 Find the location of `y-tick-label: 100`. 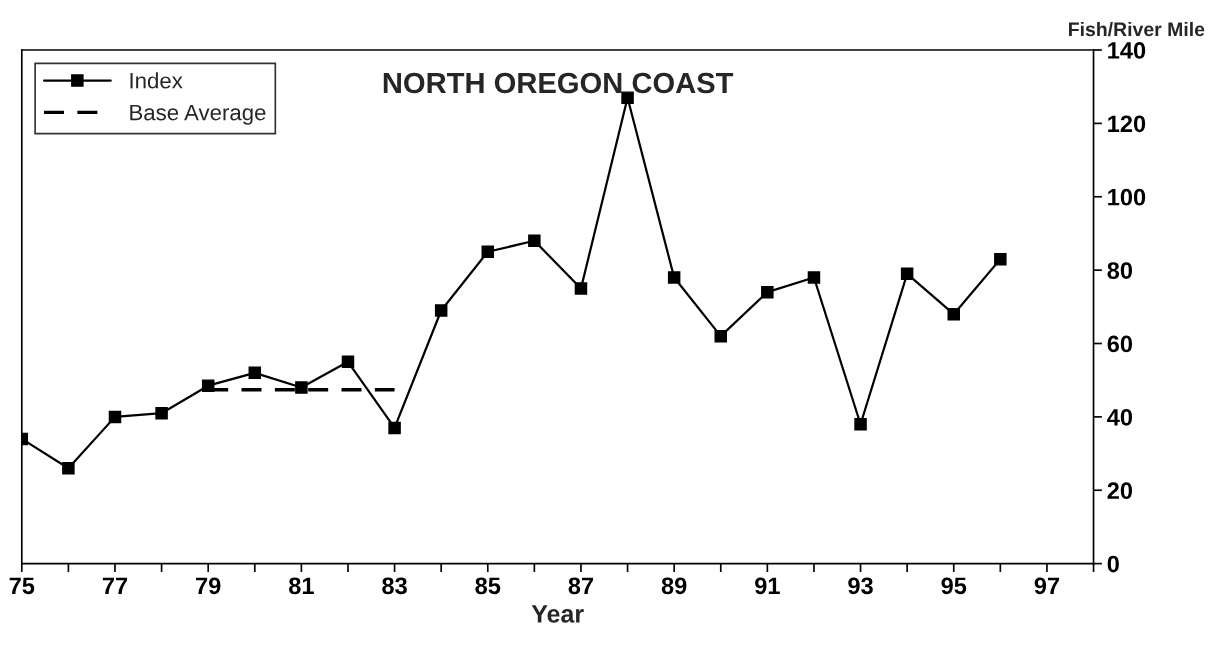

y-tick-label: 100 is located at coordinates (1127, 197).